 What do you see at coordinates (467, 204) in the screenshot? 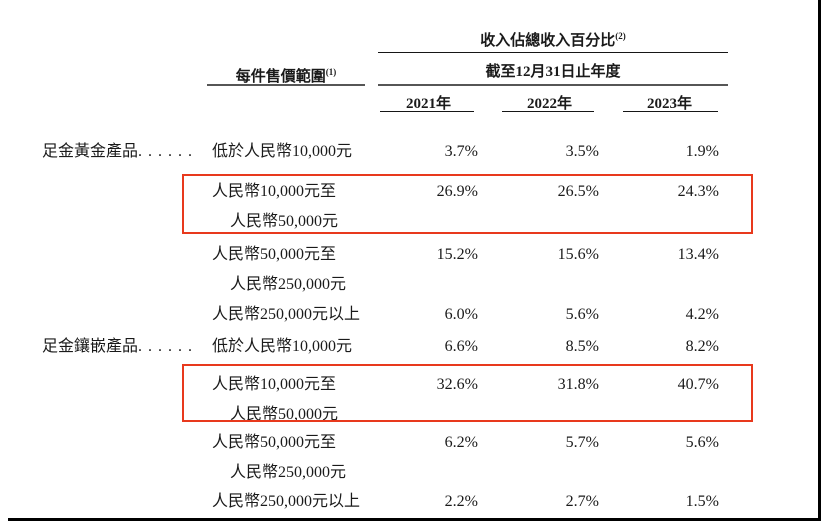
I see `highlight-box-gold-10k-50k` at bounding box center [467, 204].